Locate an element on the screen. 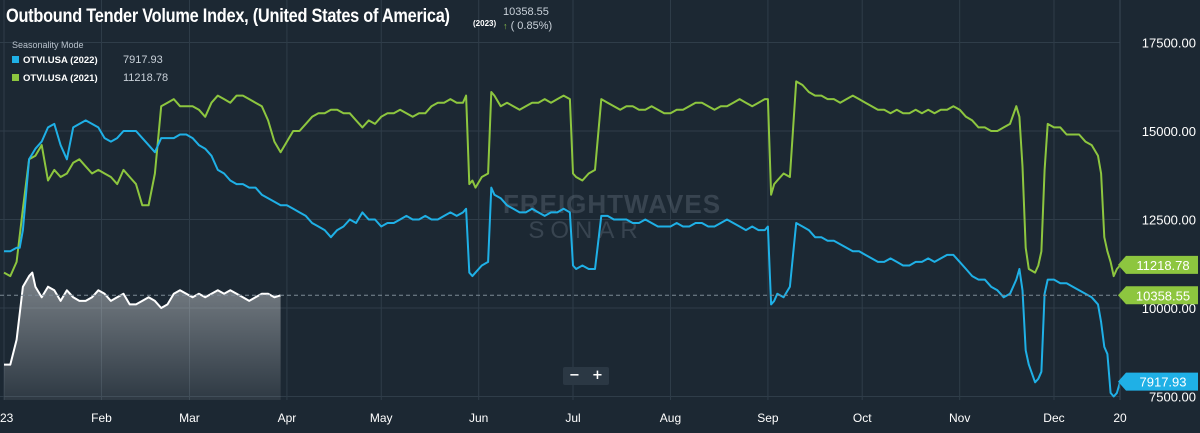 This screenshot has height=433, width=1200. legend-value: 7917.93 is located at coordinates (143, 60).